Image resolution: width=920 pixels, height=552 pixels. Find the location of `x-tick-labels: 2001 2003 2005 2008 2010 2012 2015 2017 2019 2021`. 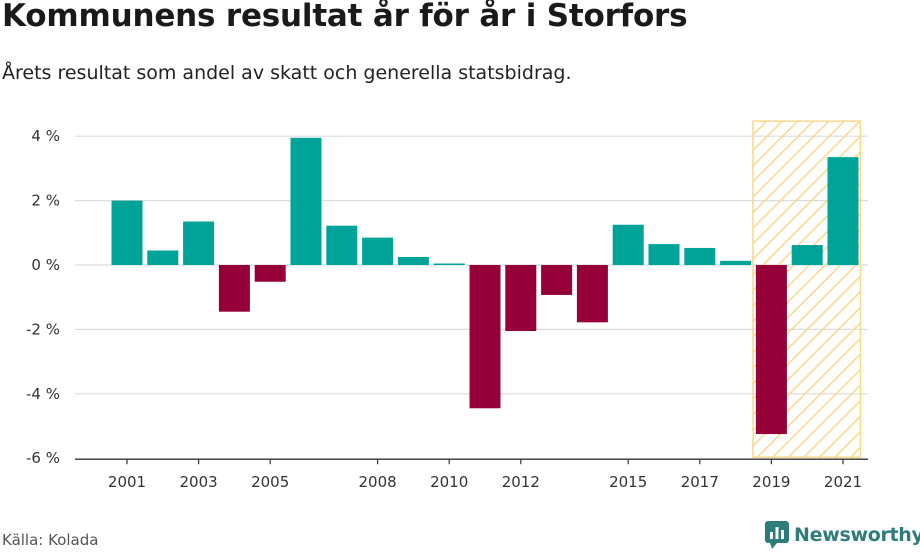

x-tick-labels: 2001 2003 2005 2008 2010 2012 2015 2017 2019 2021 is located at coordinates (485, 482).